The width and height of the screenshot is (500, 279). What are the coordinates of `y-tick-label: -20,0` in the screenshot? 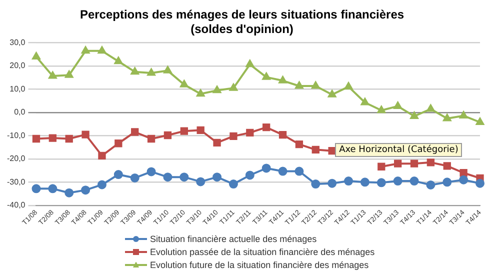 It's located at (16, 159).